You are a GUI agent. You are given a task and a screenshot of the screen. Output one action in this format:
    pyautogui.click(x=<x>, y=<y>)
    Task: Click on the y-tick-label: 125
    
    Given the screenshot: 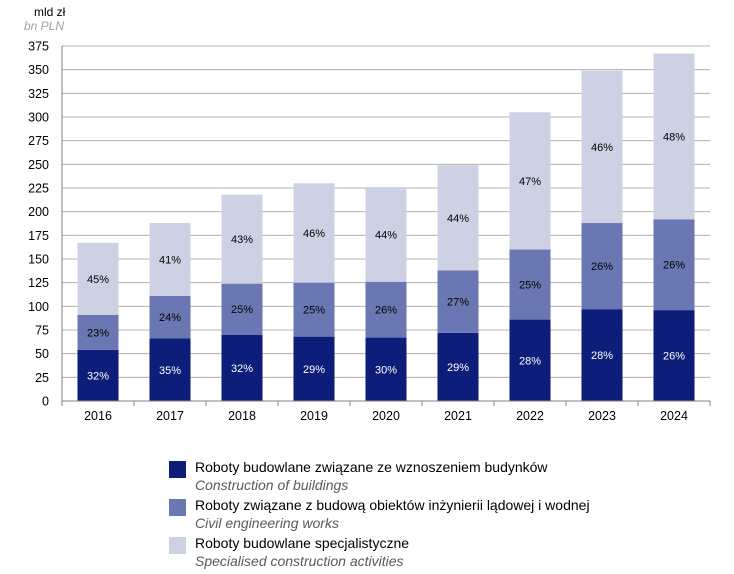 What is the action you would take?
    pyautogui.click(x=38, y=283)
    